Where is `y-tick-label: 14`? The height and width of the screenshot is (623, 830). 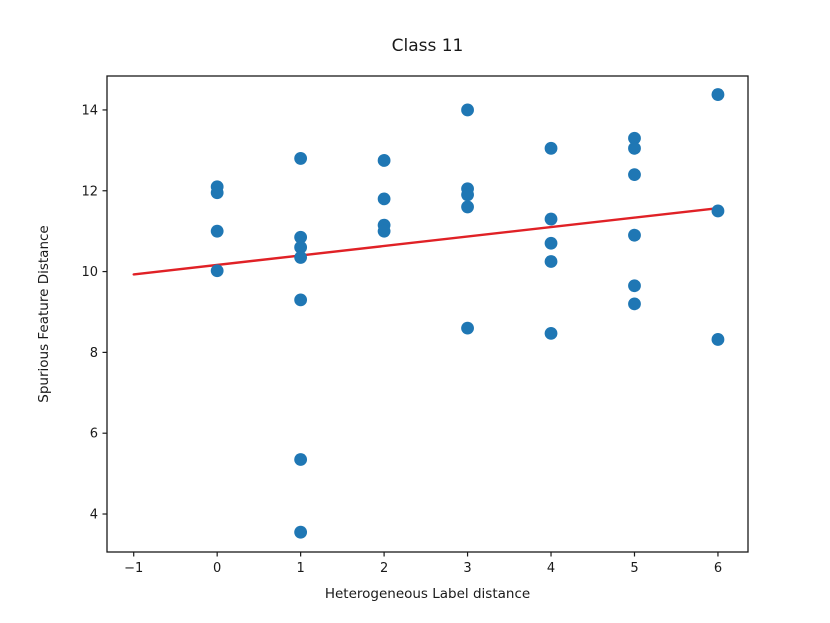 y-tick-label: 14 is located at coordinates (89, 110).